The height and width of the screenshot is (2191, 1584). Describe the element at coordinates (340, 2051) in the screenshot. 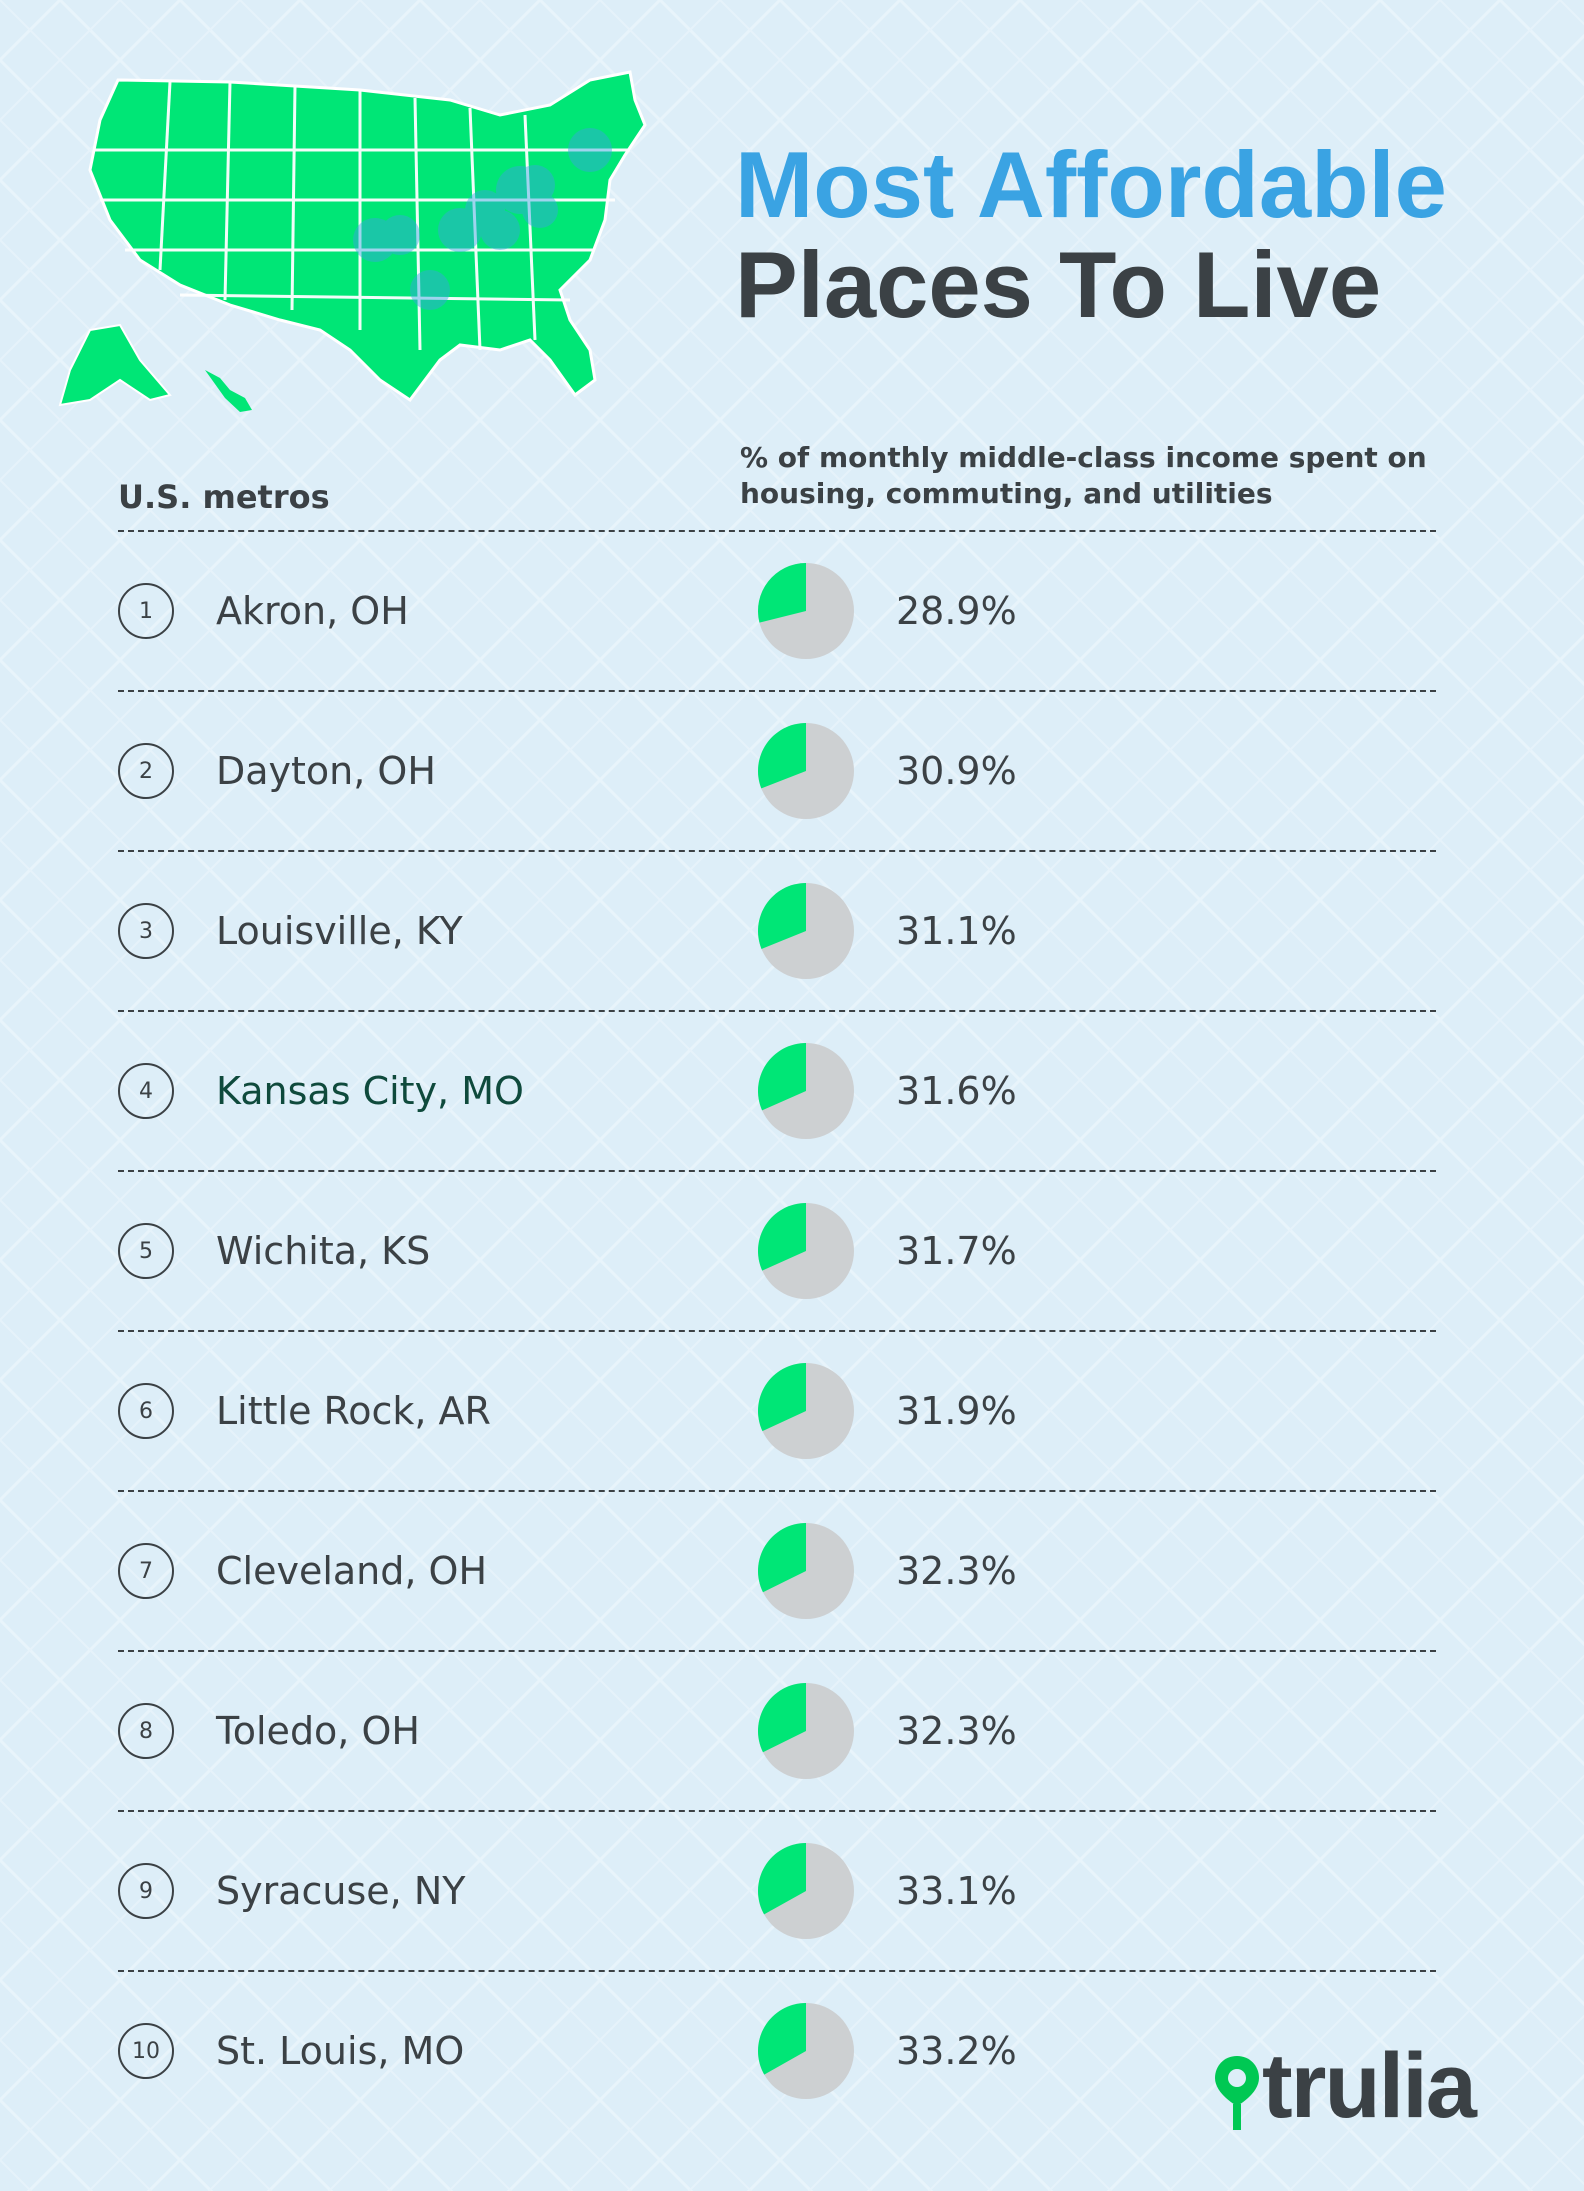

I see `metro-name: St. Louis, MO` at that location.